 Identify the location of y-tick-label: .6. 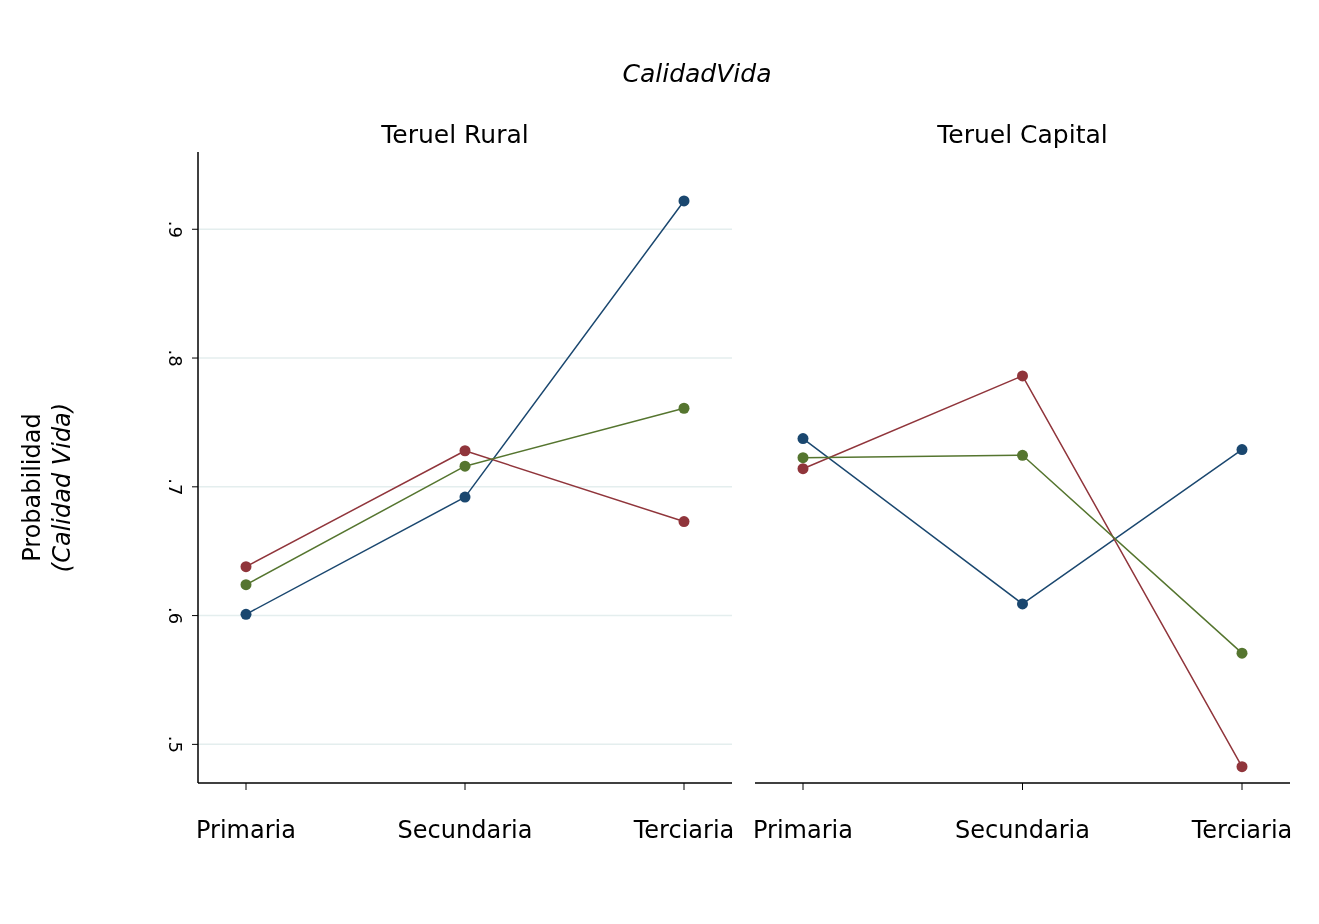
(175, 616).